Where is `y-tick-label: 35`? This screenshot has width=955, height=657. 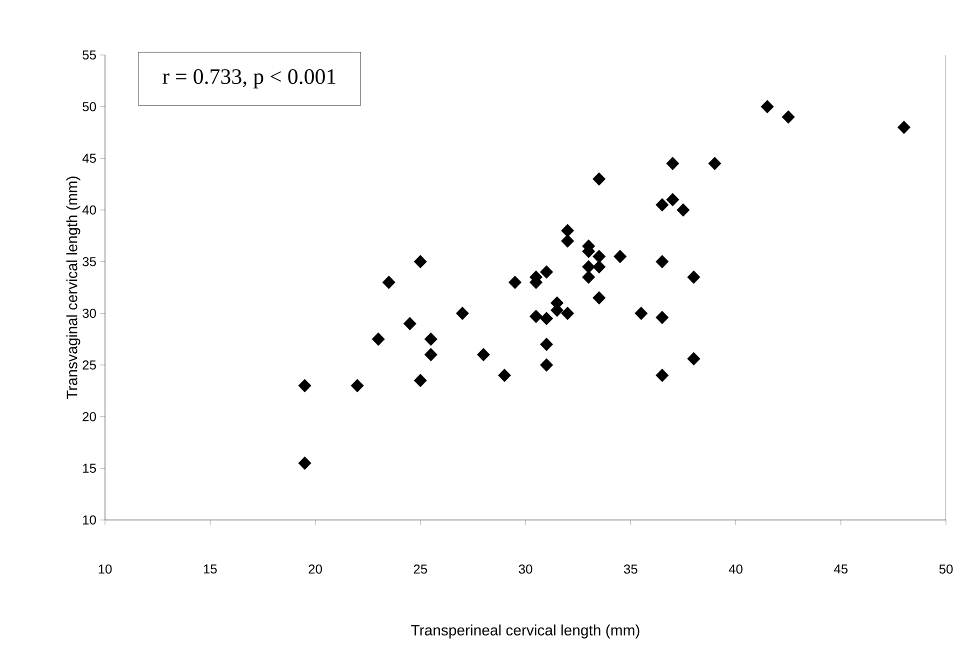
y-tick-label: 35 is located at coordinates (89, 261).